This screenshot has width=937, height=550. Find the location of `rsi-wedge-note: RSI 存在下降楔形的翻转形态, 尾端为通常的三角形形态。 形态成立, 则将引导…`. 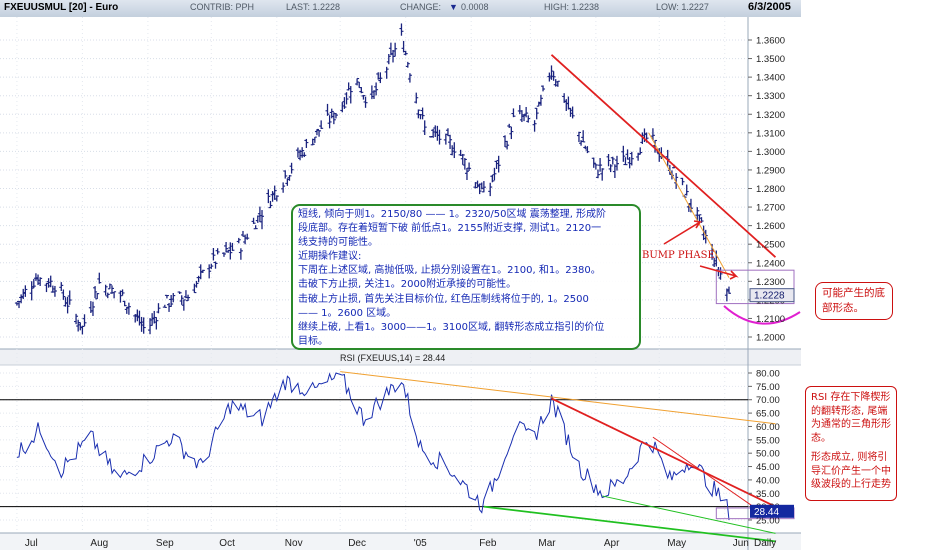

rsi-wedge-note: RSI 存在下降楔形的翻转形态, 尾端为通常的三角形形态。 形态成立, 则将引导… is located at coordinates (851, 443).